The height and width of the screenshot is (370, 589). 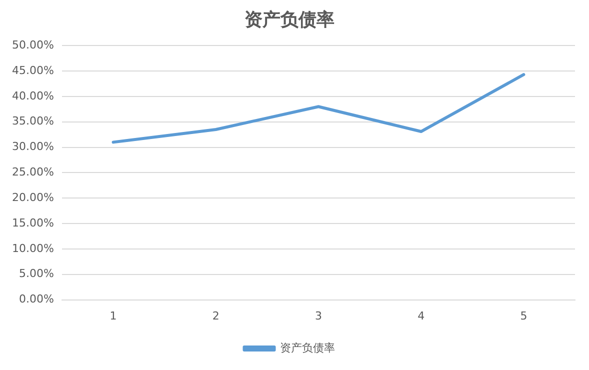 What do you see at coordinates (289, 19) in the screenshot?
I see `chart-title: 资产负债率` at bounding box center [289, 19].